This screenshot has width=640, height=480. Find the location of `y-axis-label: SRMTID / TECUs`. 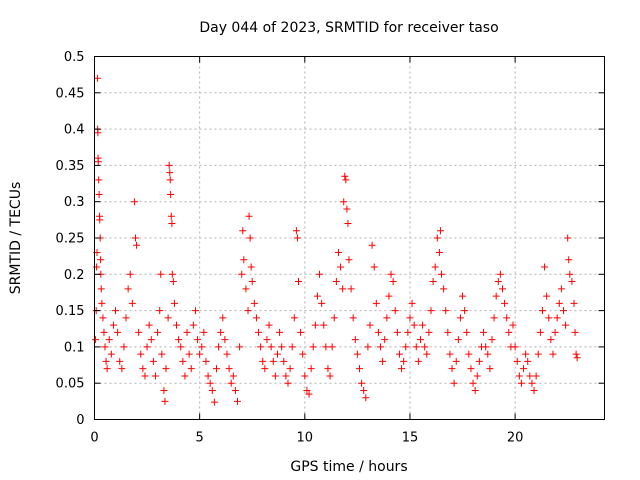

y-axis-label: SRMTID / TECUs is located at coordinates (16, 238).